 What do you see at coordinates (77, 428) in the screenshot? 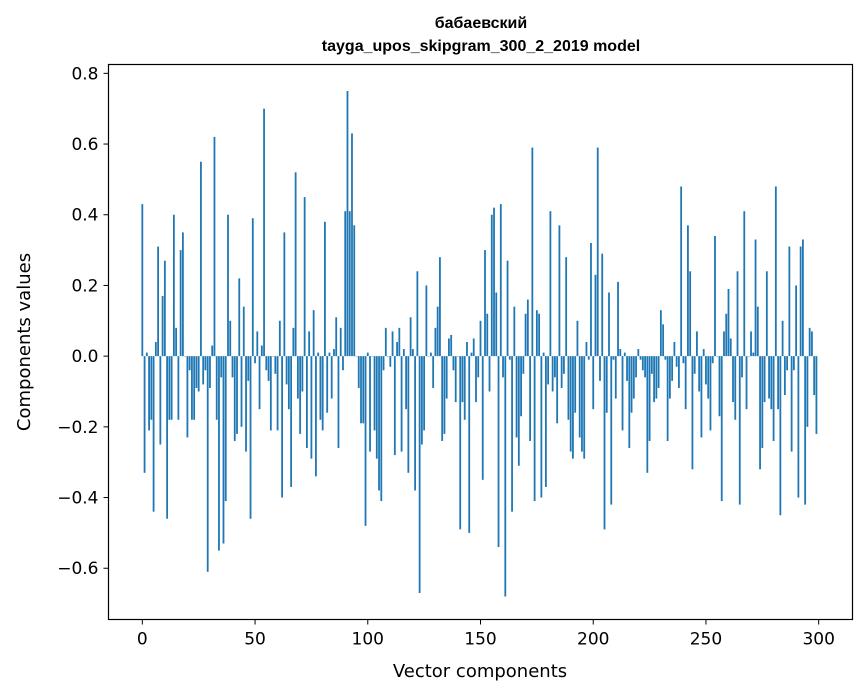
I see `y-tick-label: −0.2` at bounding box center [77, 428].